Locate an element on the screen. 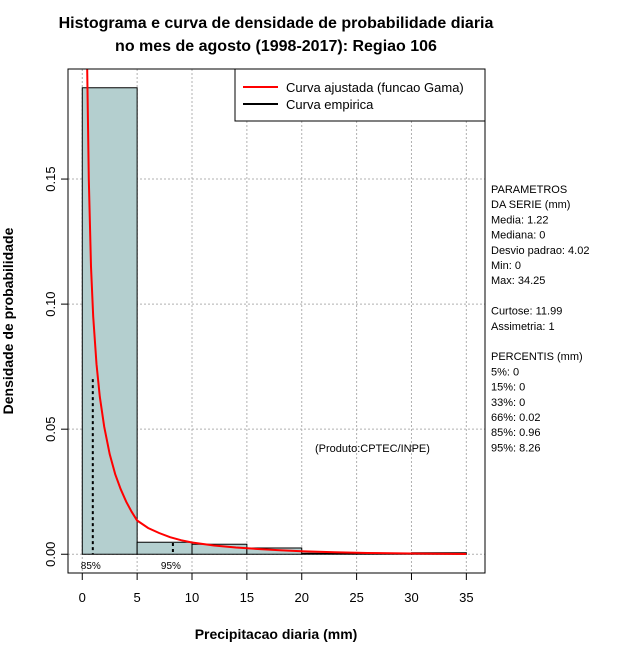 Image resolution: width=640 pixels, height=660 pixels. x-axis-title: Precipitacao diaria (mm) is located at coordinates (276, 634).